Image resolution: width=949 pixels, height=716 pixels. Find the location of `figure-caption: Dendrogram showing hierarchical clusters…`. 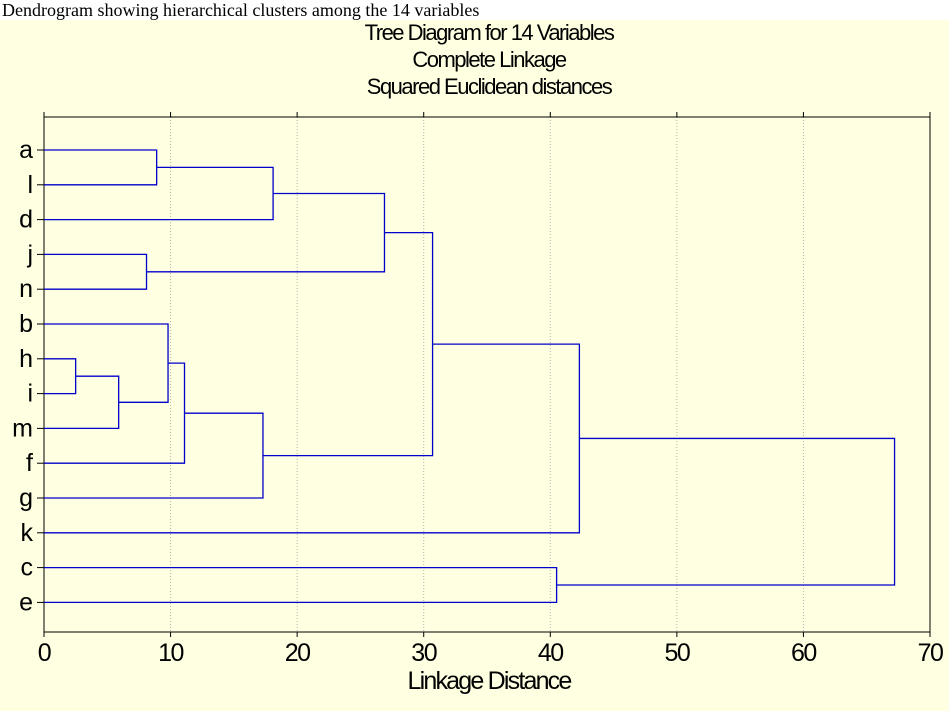

figure-caption: Dendrogram showing hierarchical clusters… is located at coordinates (474, 10).